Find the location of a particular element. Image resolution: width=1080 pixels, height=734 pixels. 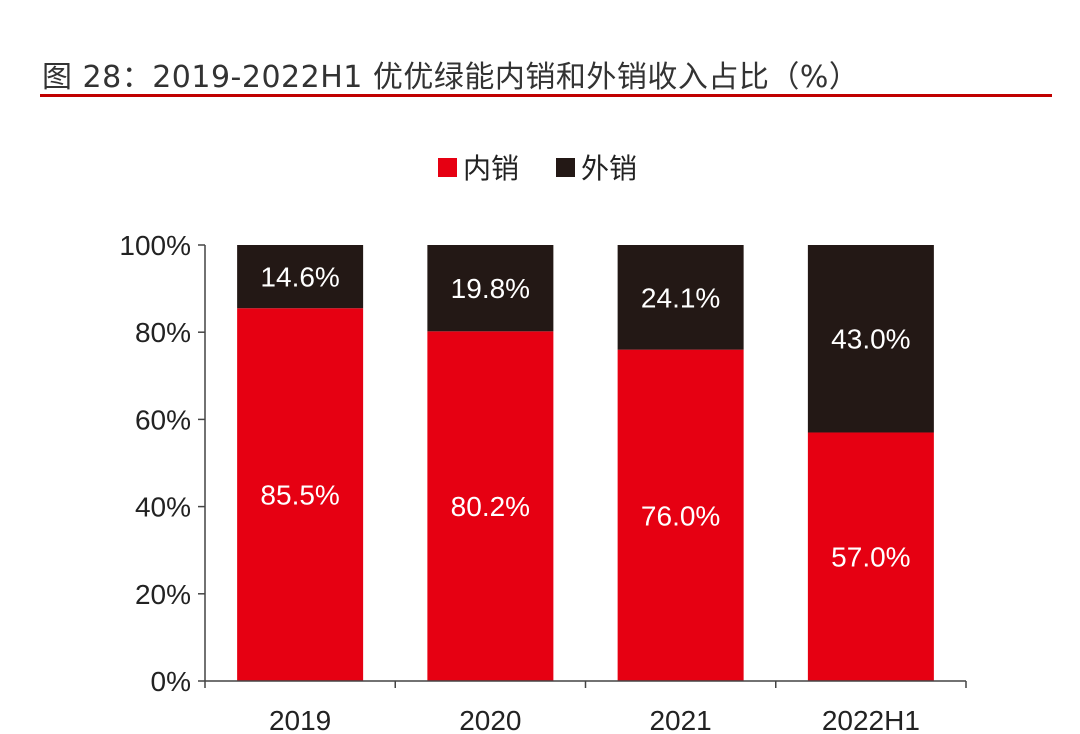

bar-domestic-2021 is located at coordinates (680, 515).